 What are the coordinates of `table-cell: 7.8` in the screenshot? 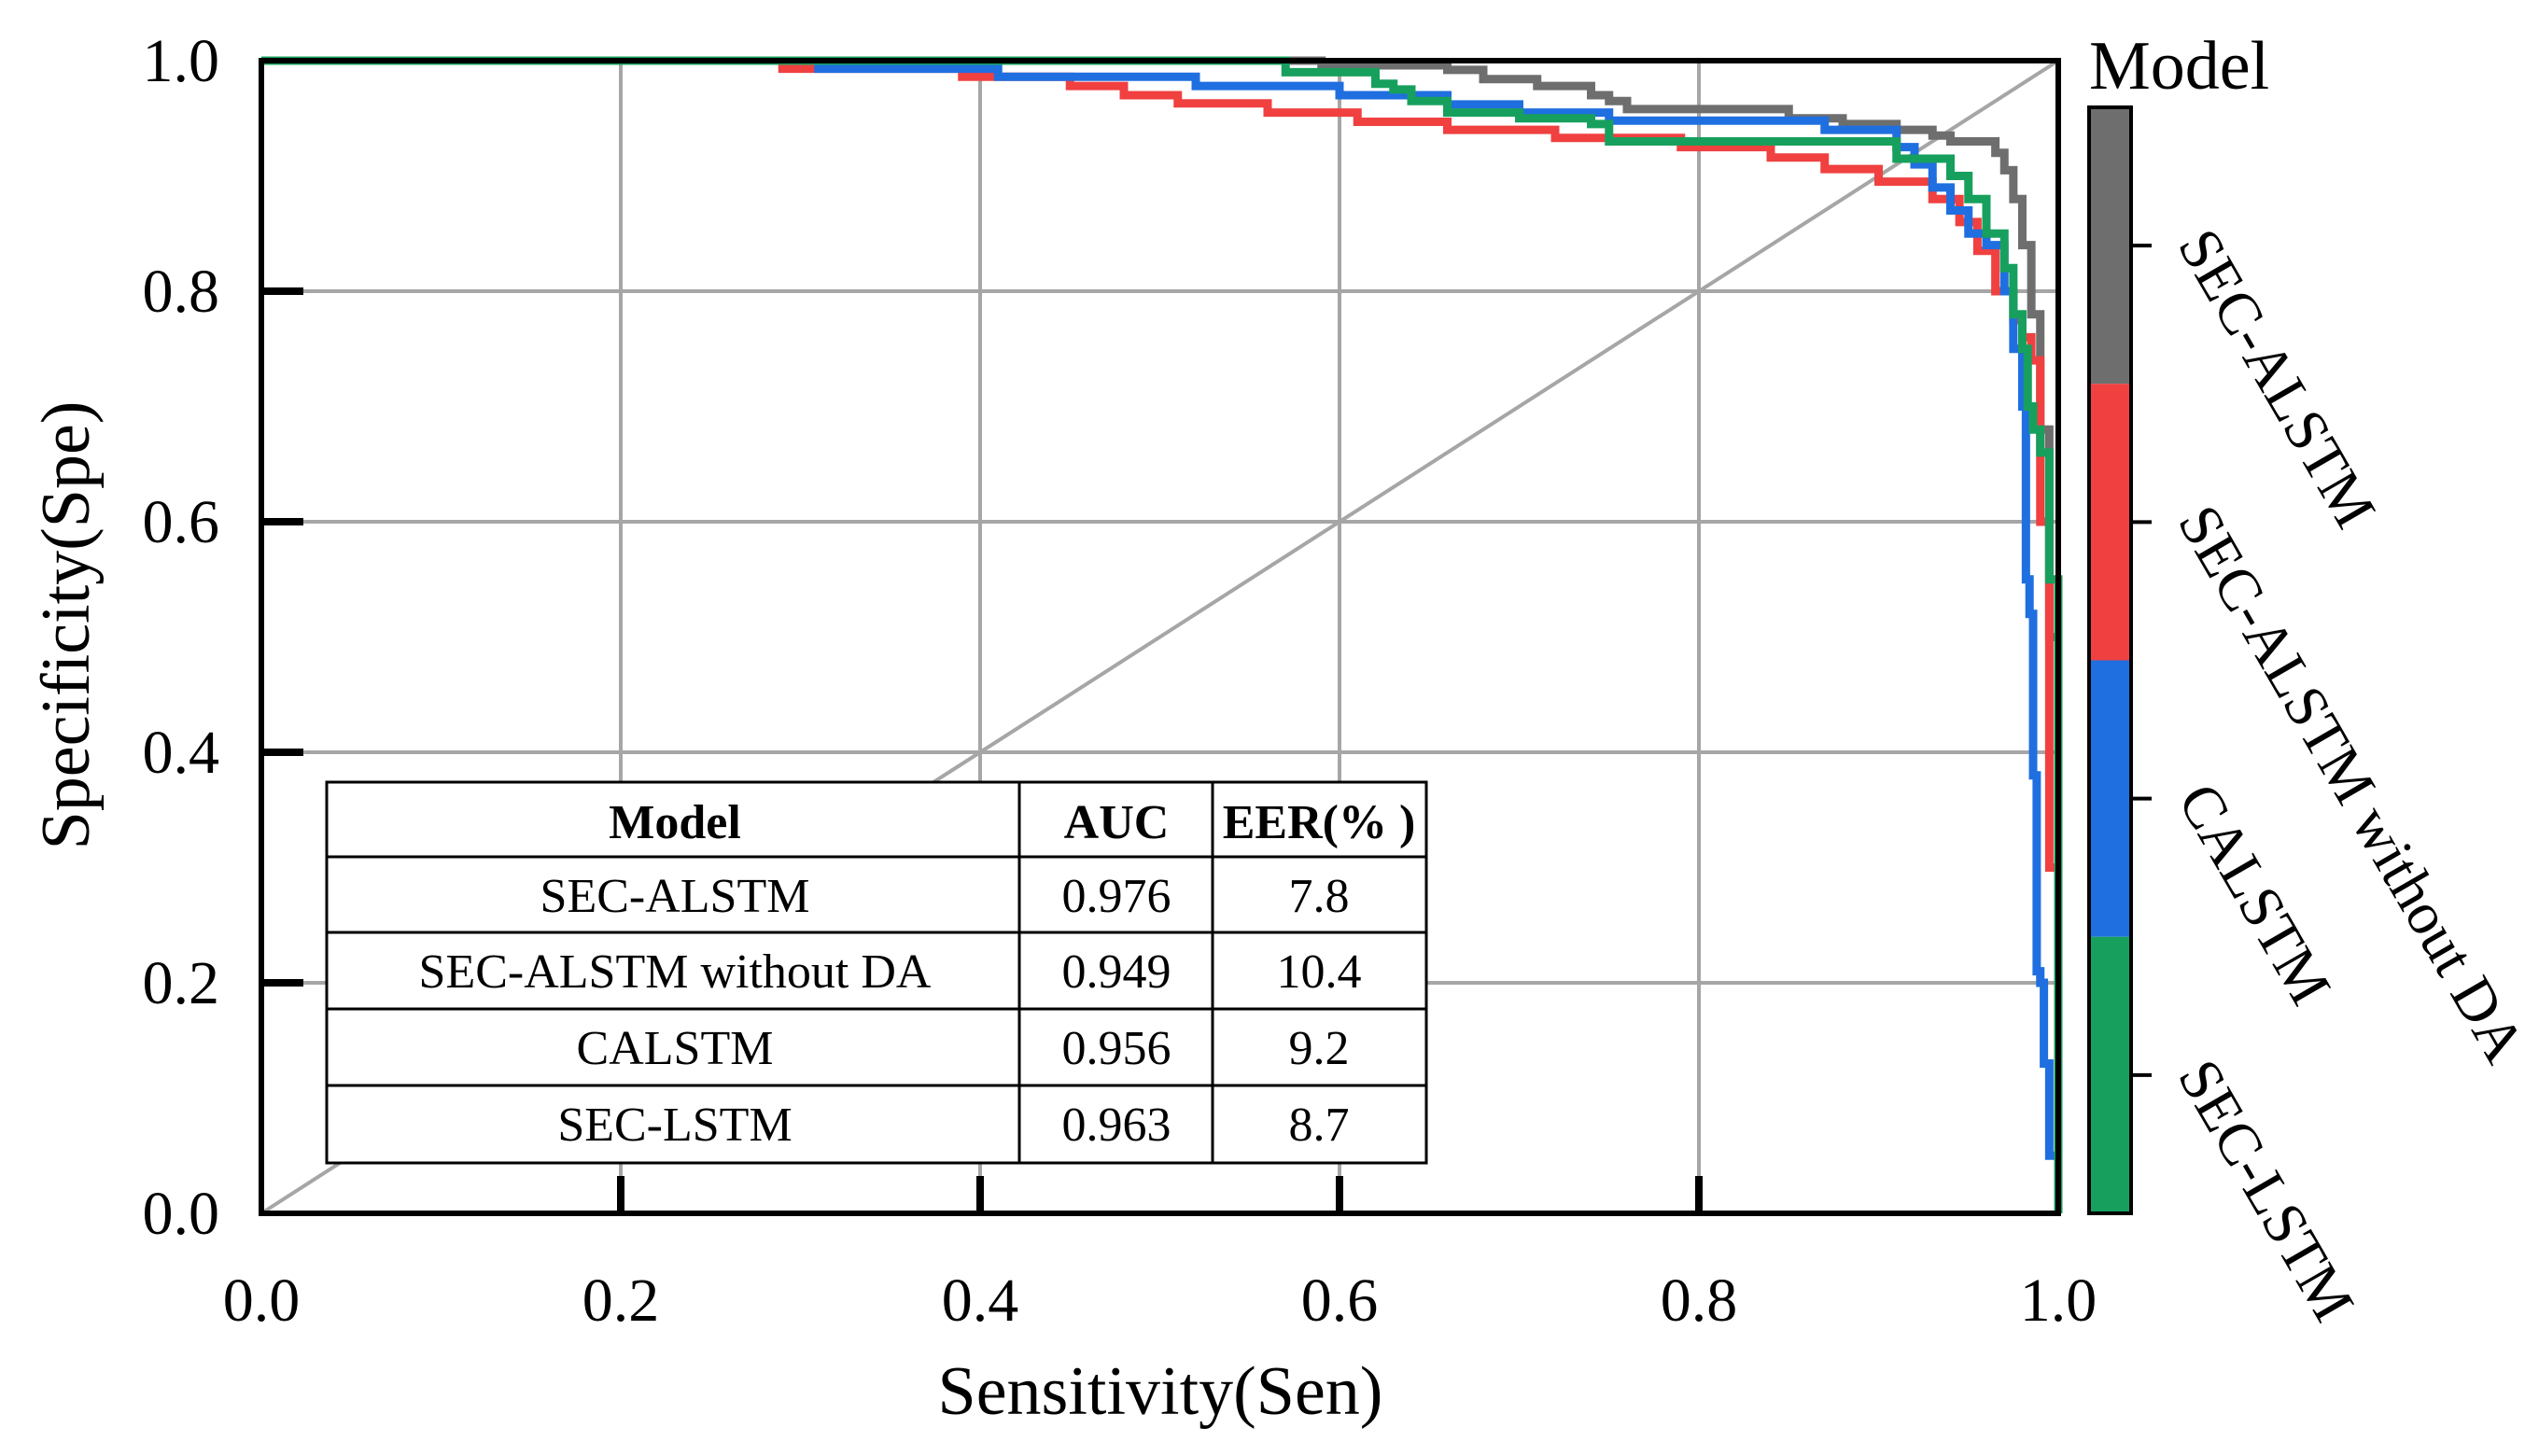 It's located at (1319, 896).